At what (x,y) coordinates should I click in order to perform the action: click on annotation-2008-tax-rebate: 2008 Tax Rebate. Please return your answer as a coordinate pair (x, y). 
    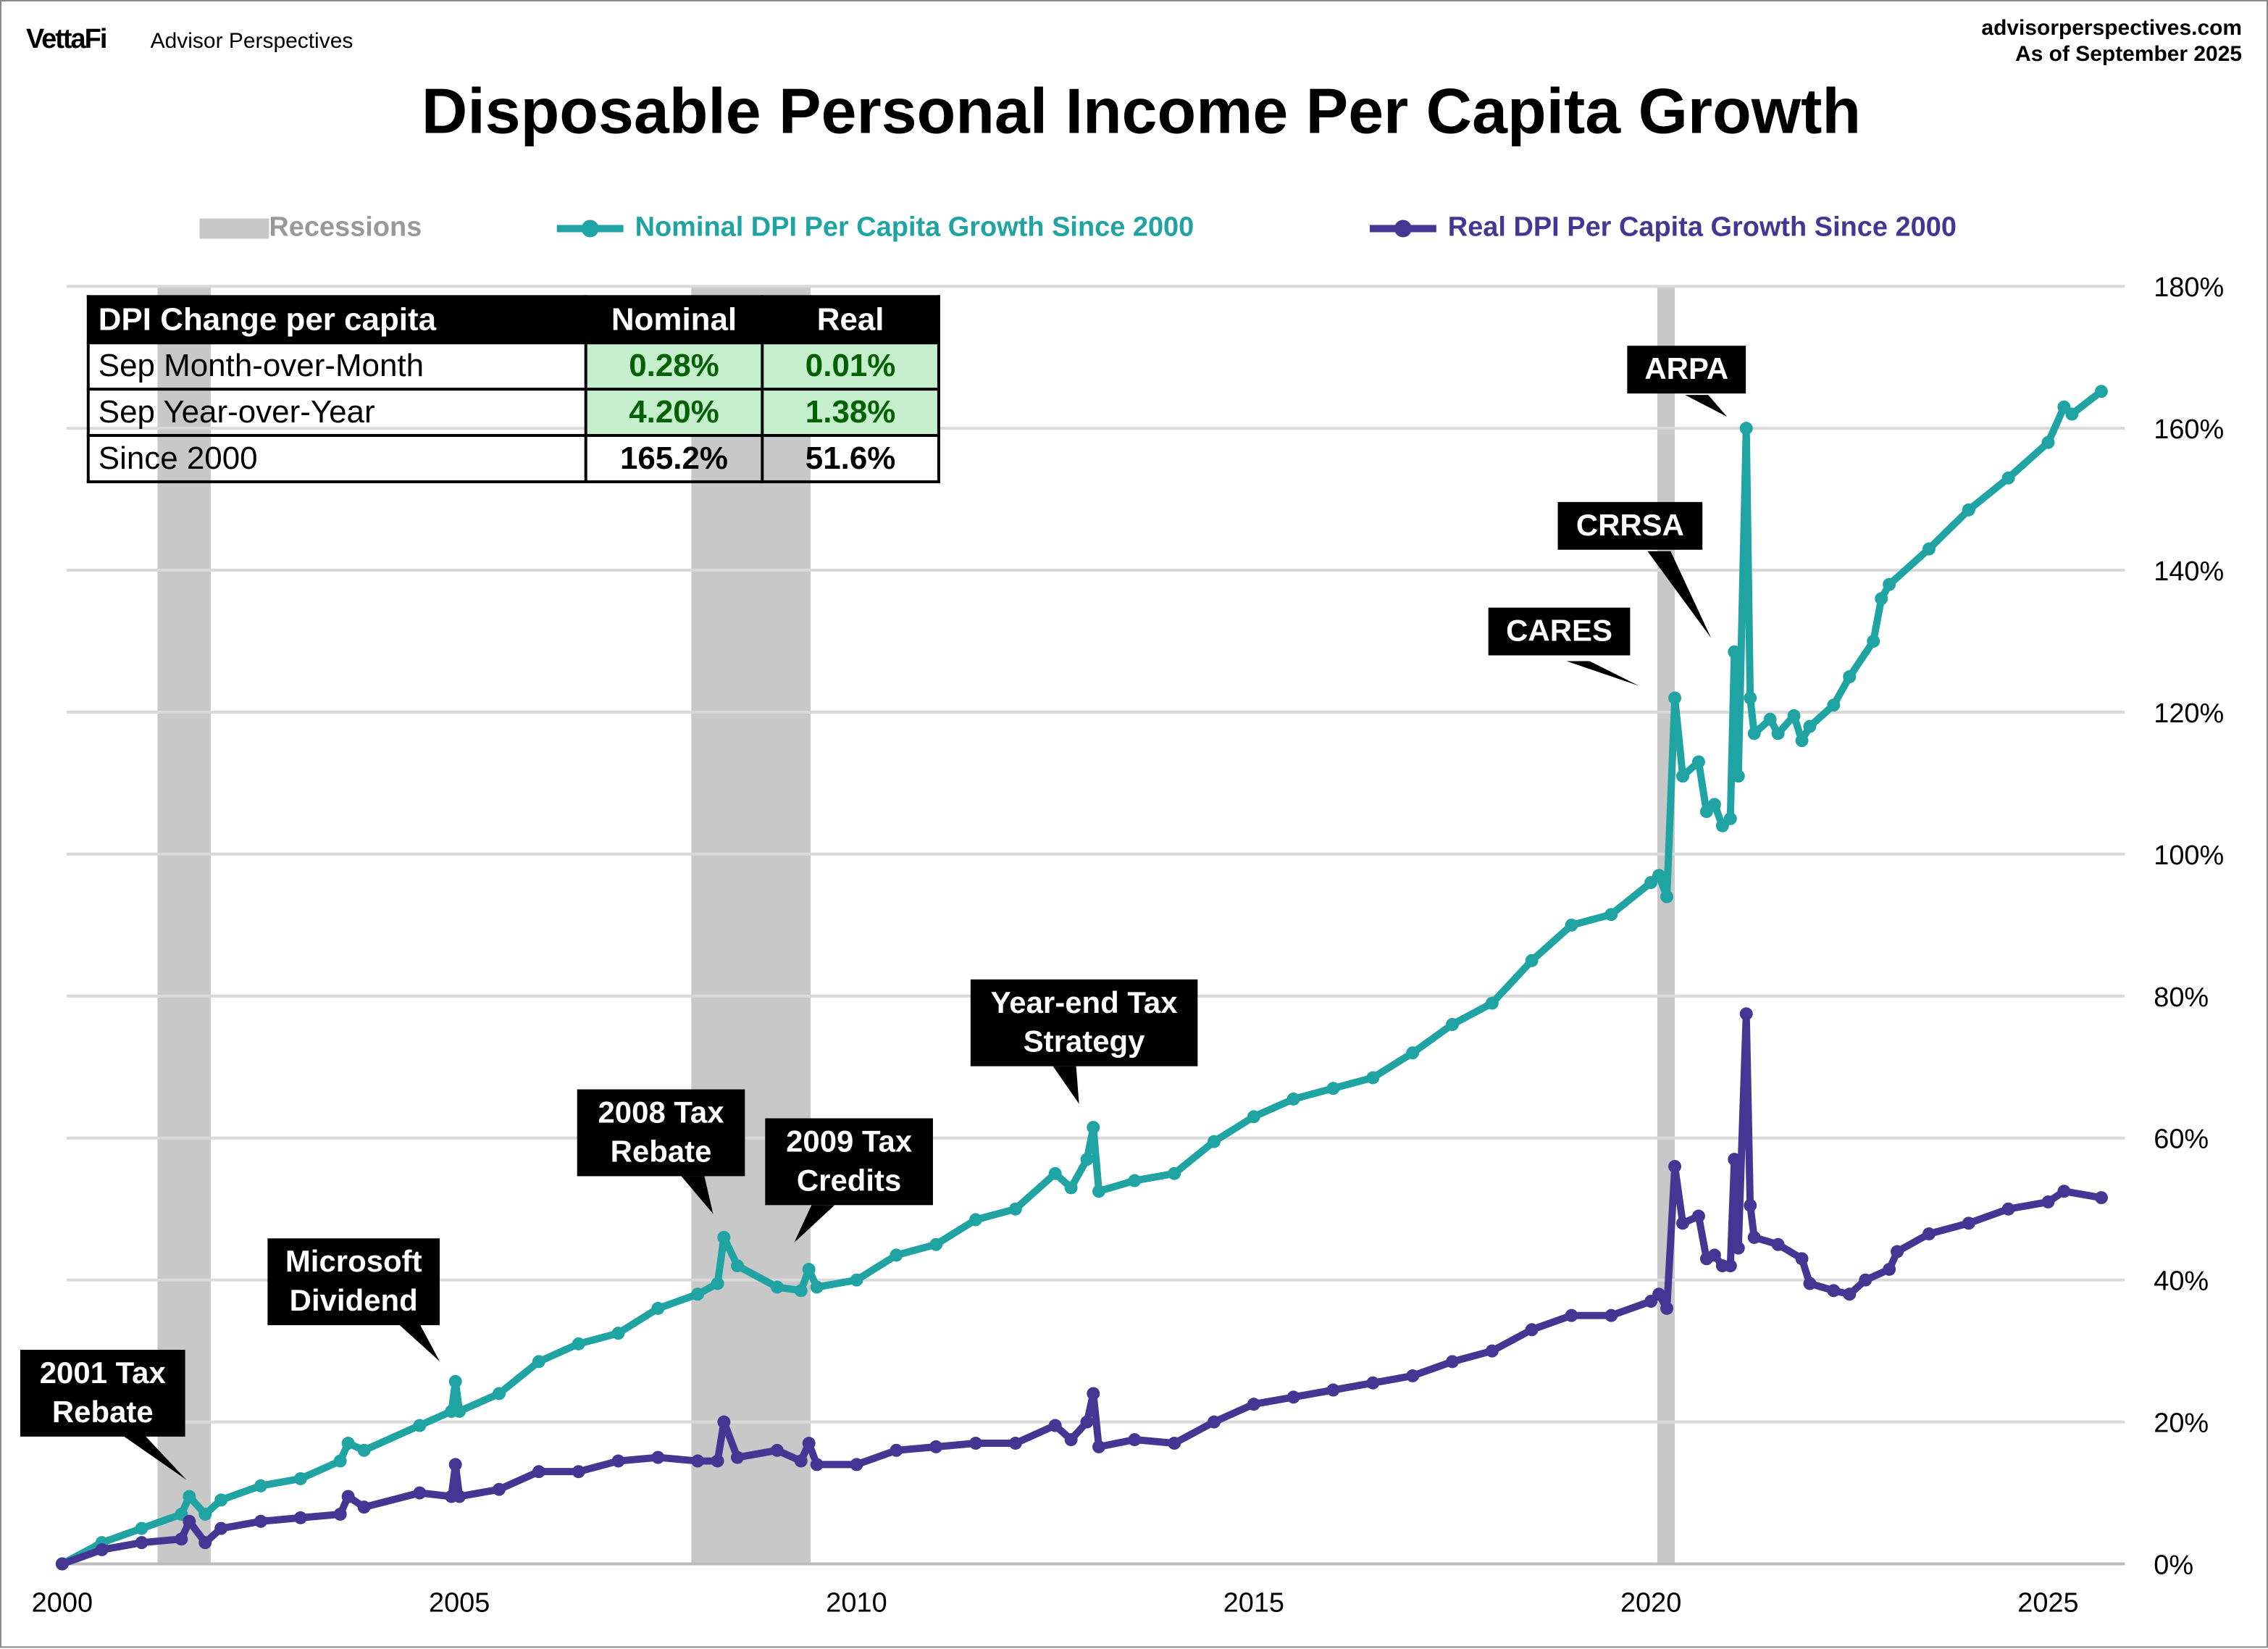
    Looking at the image, I should click on (661, 1133).